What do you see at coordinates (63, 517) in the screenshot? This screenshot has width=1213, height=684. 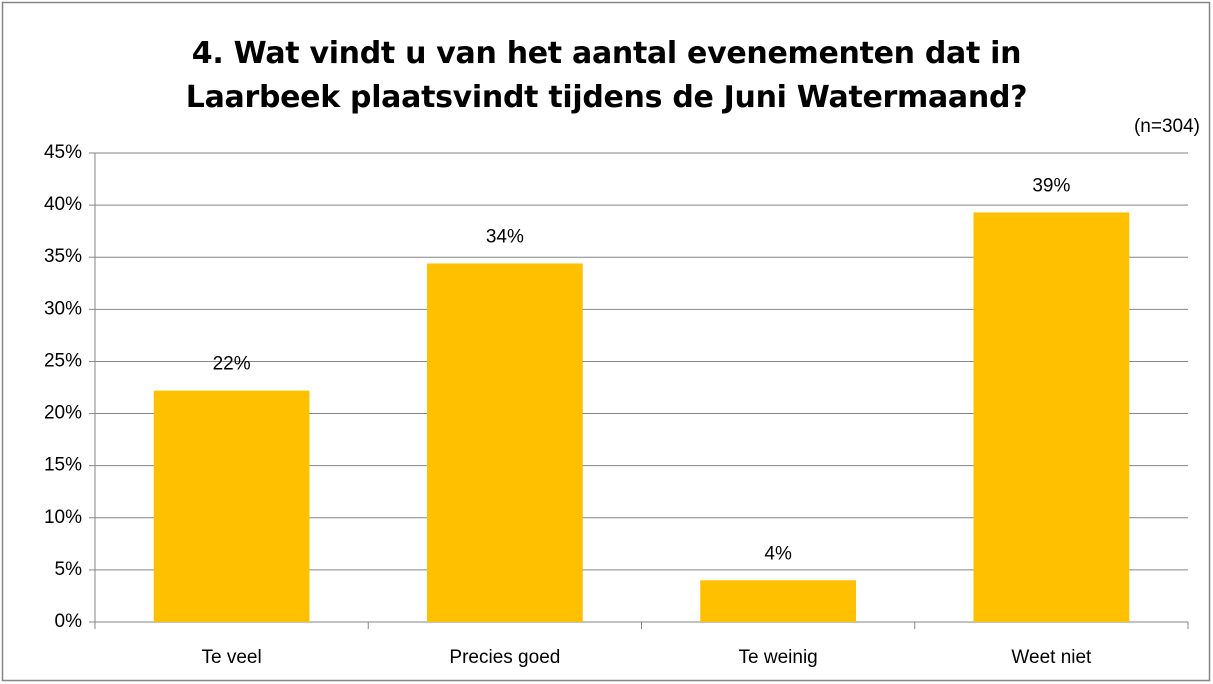 I see `y-tick-label: 10%` at bounding box center [63, 517].